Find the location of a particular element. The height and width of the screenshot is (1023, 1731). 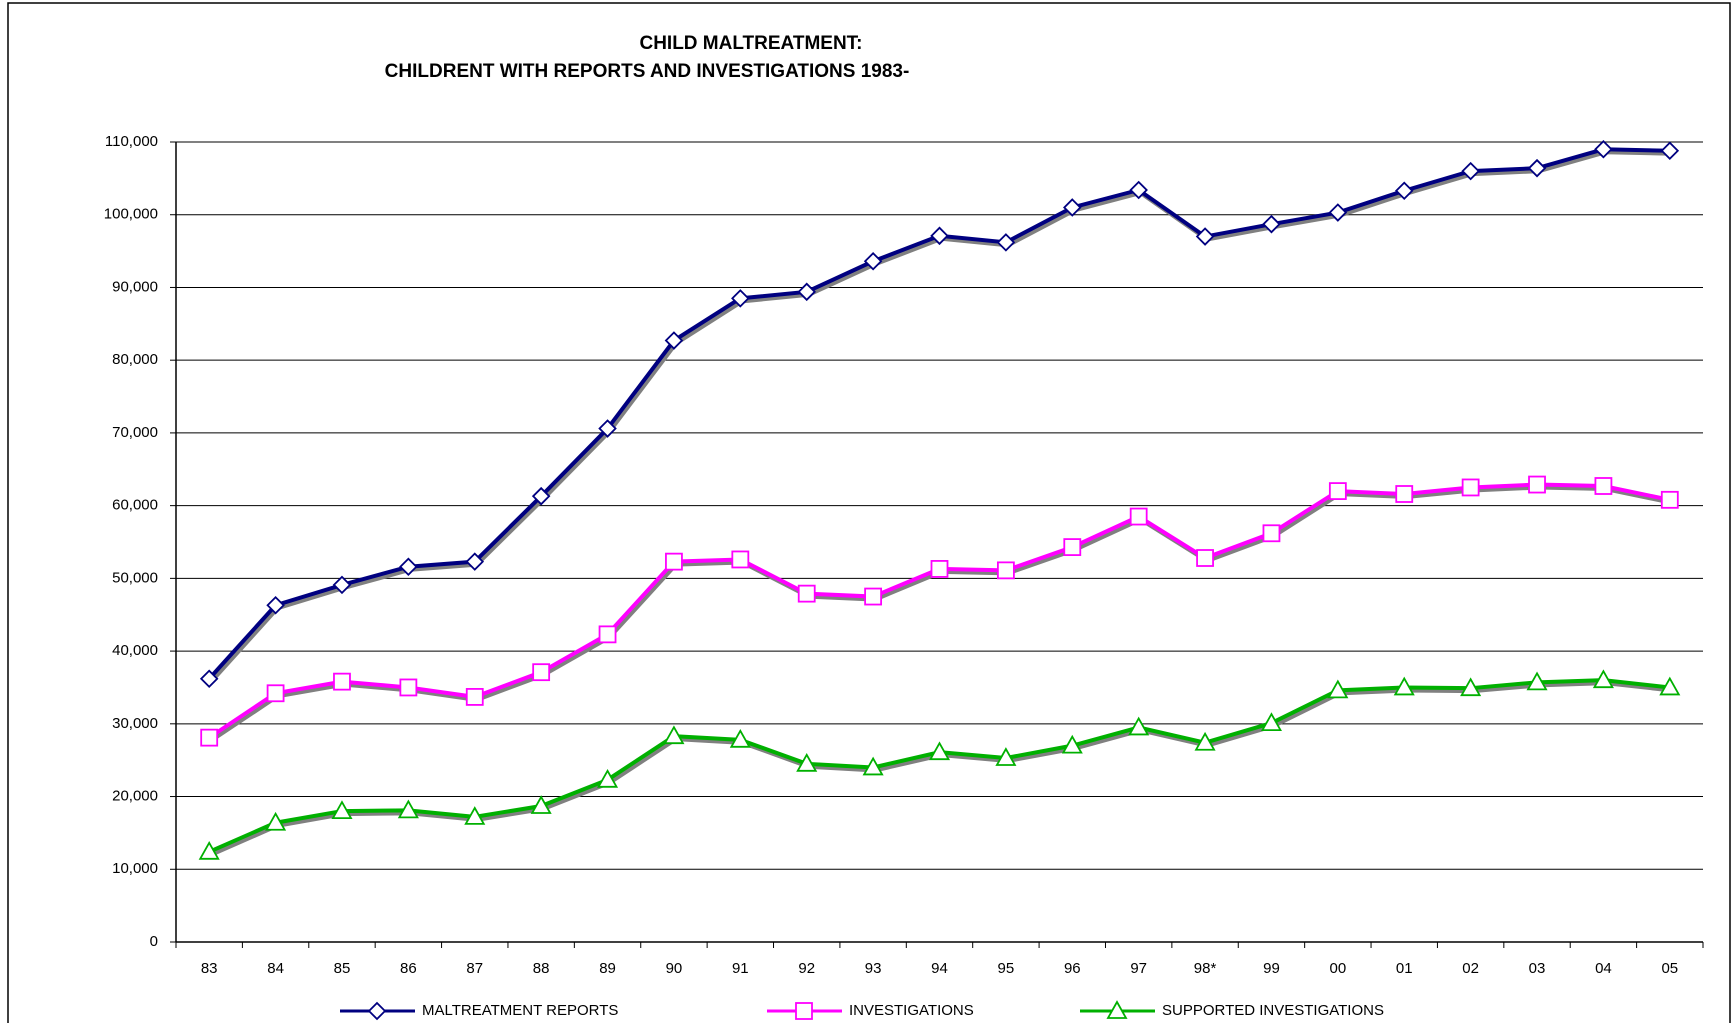

y-tick-label: 110,000 is located at coordinates (131, 141).